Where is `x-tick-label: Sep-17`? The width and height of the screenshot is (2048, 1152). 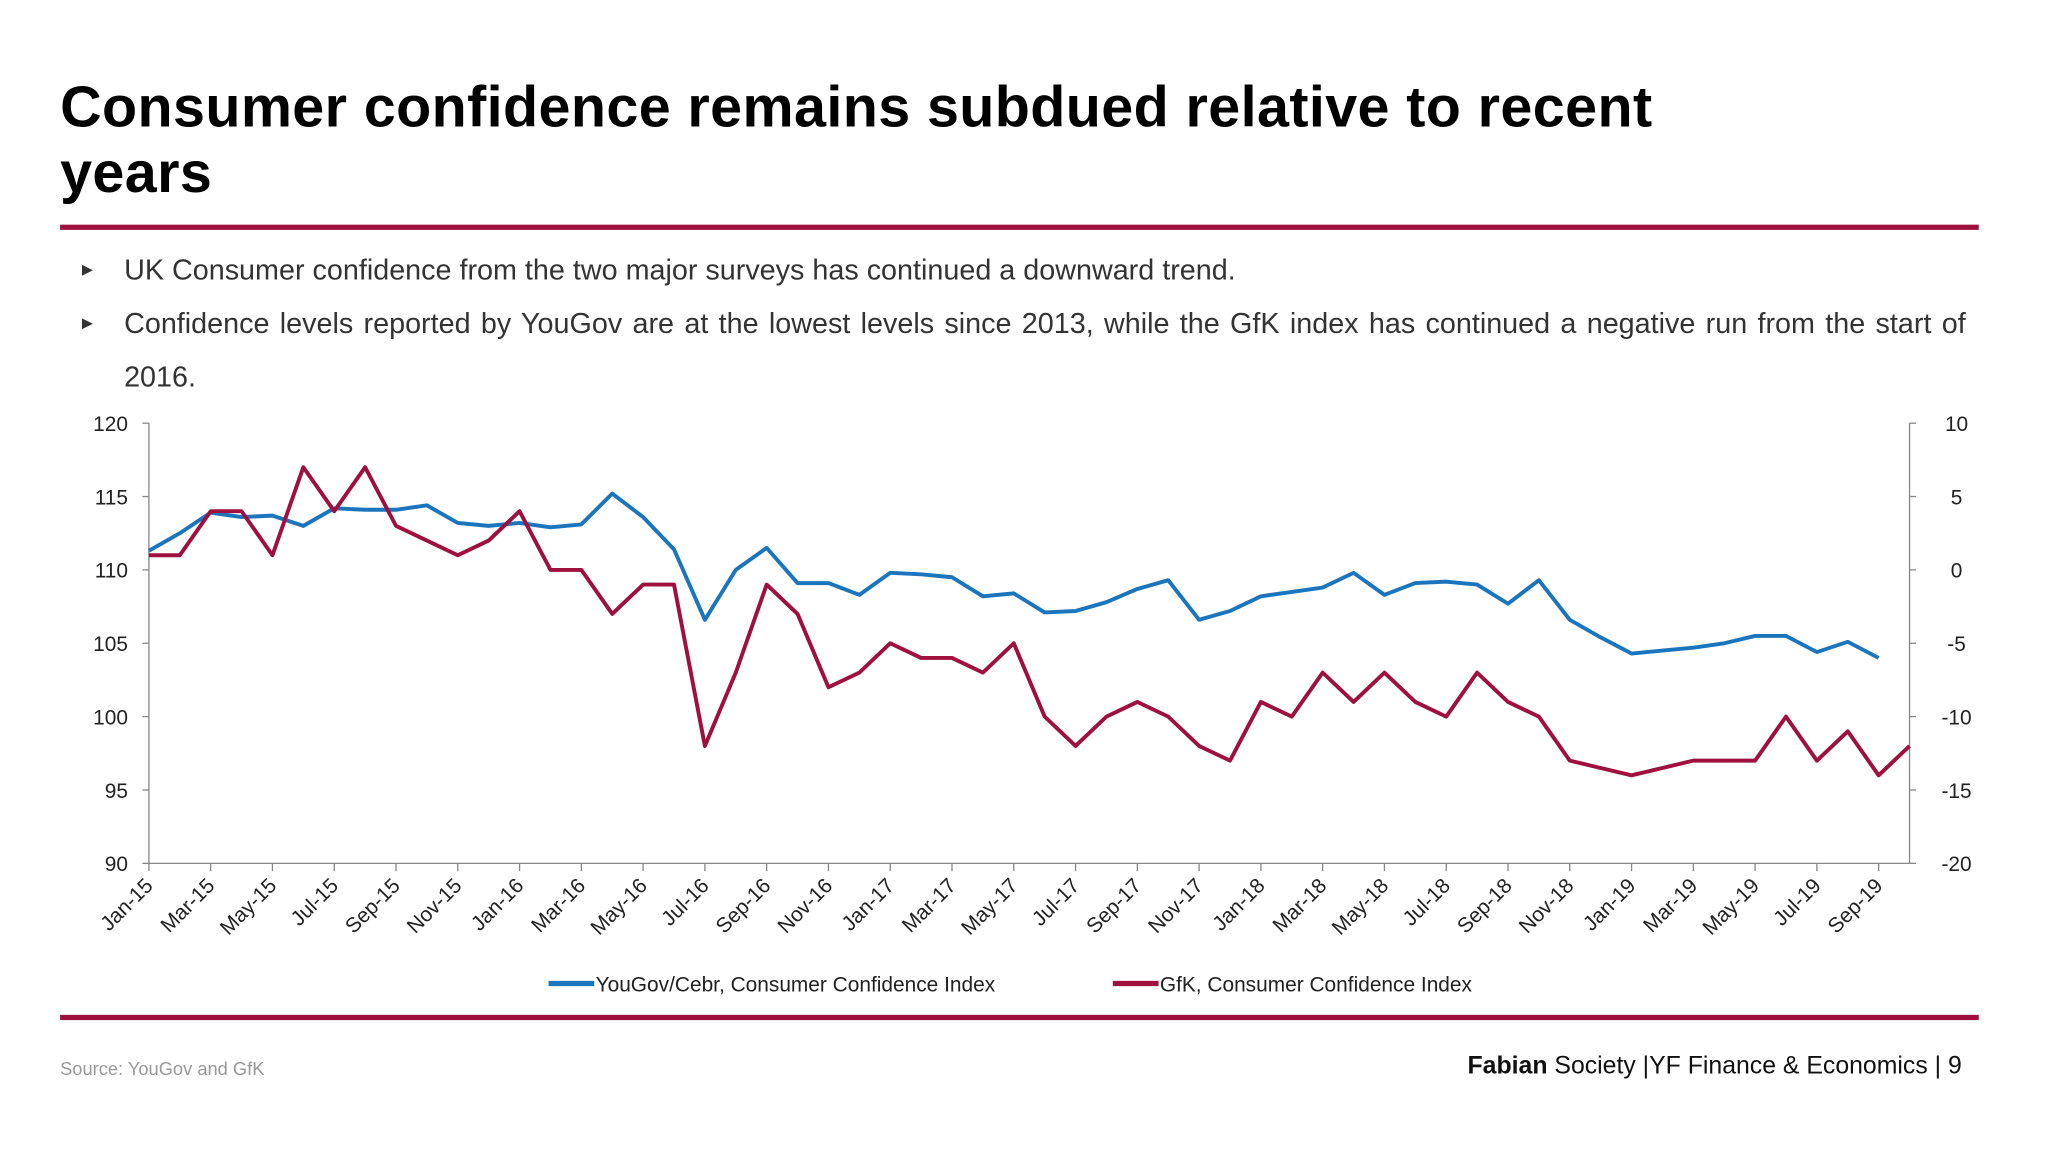
x-tick-label: Sep-17 is located at coordinates (1114, 906).